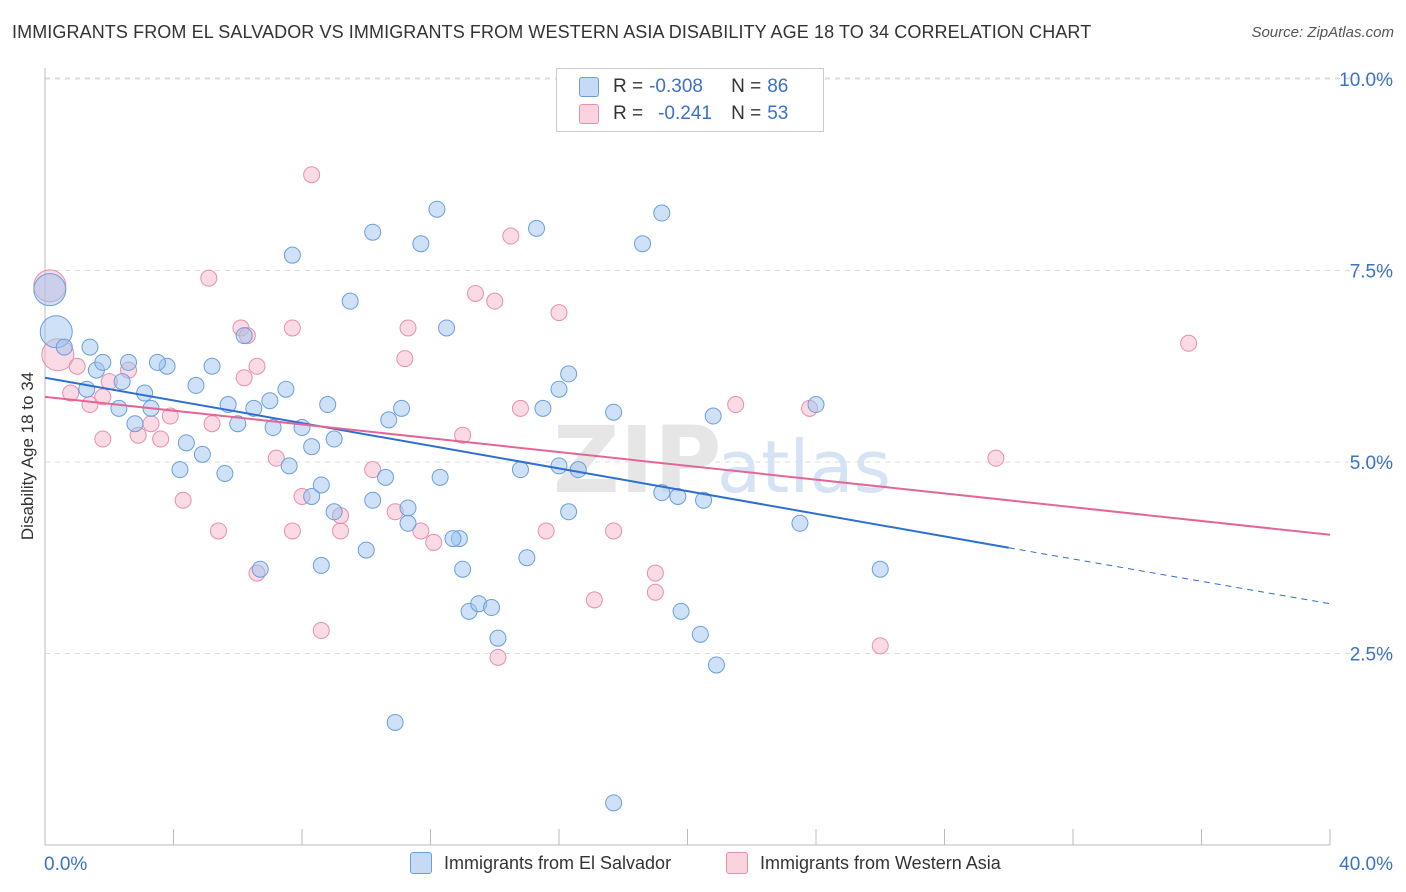  What do you see at coordinates (27, 456) in the screenshot?
I see `y-axis-label: Disability Age 18 to 34` at bounding box center [27, 456].